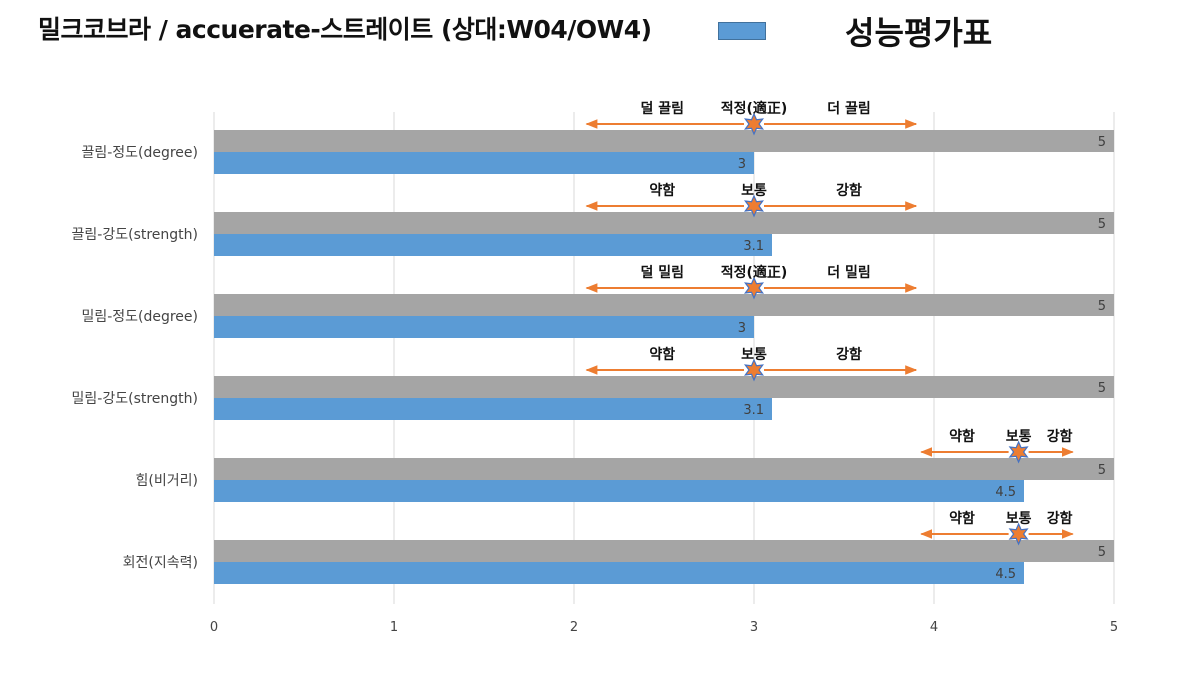 The image size is (1200, 675). What do you see at coordinates (139, 153) in the screenshot?
I see `category-label: 끌림-정도(degree)` at bounding box center [139, 153].